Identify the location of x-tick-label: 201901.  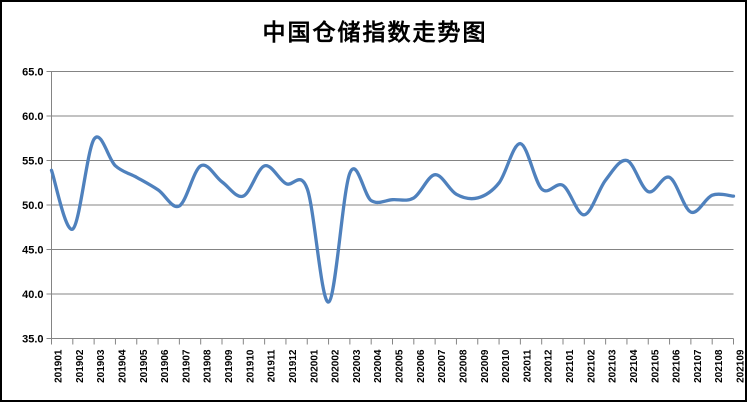
(59, 366).